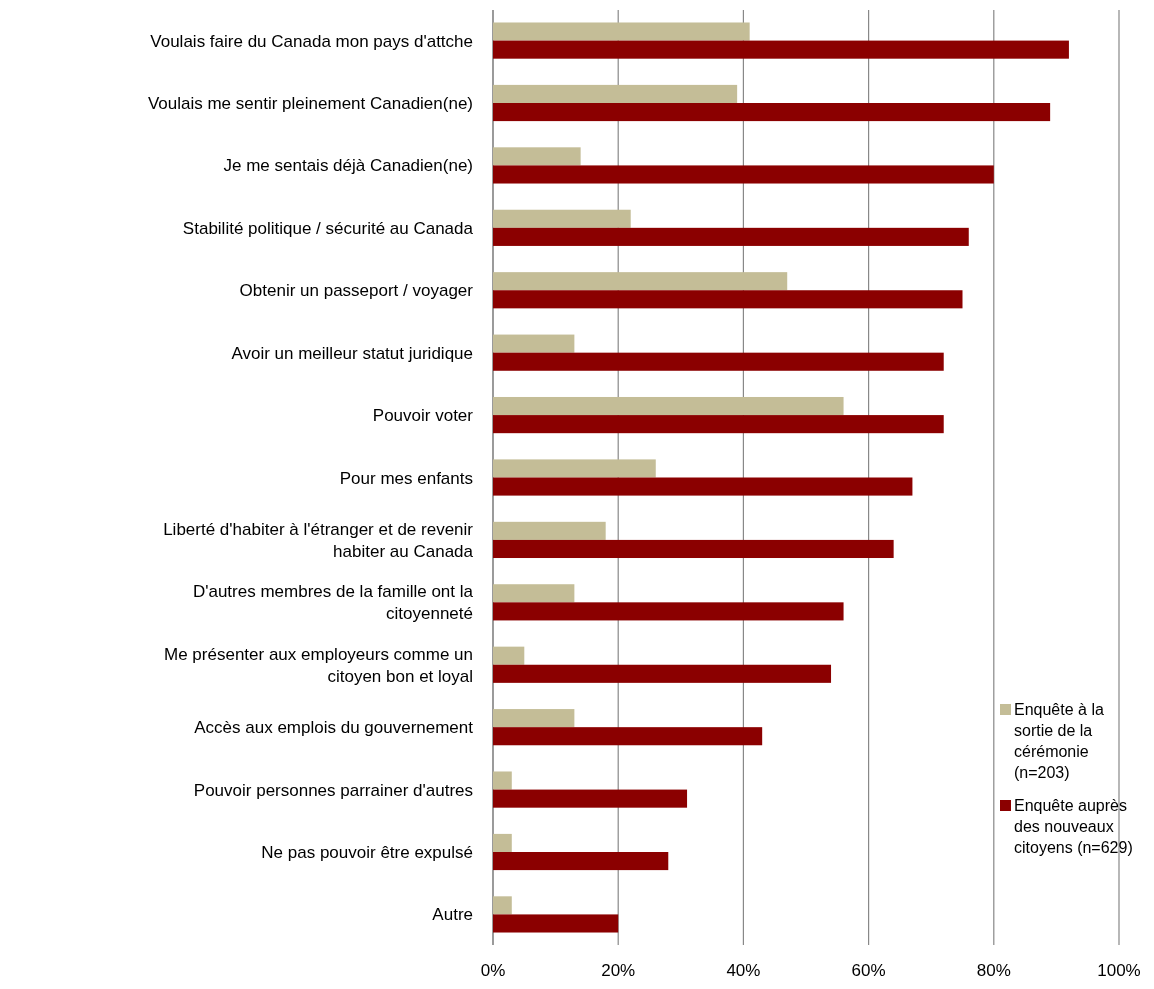 This screenshot has height=989, width=1154. What do you see at coordinates (334, 728) in the screenshot?
I see `y-tick-label: Accès aux emplois du gouvernement` at bounding box center [334, 728].